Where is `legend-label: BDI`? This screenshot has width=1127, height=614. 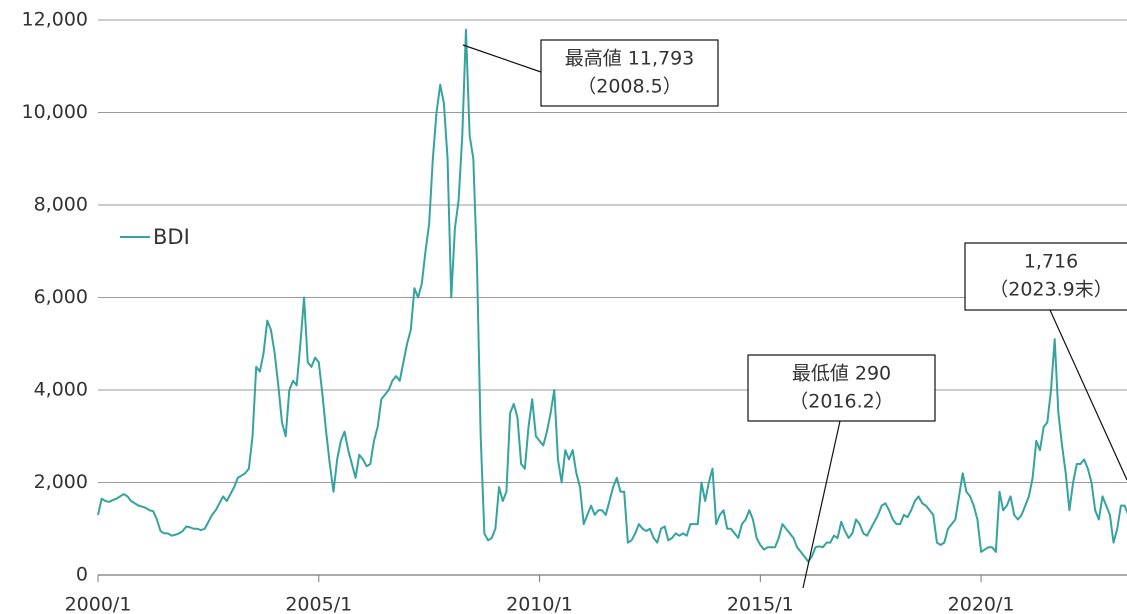 legend-label: BDI is located at coordinates (171, 237).